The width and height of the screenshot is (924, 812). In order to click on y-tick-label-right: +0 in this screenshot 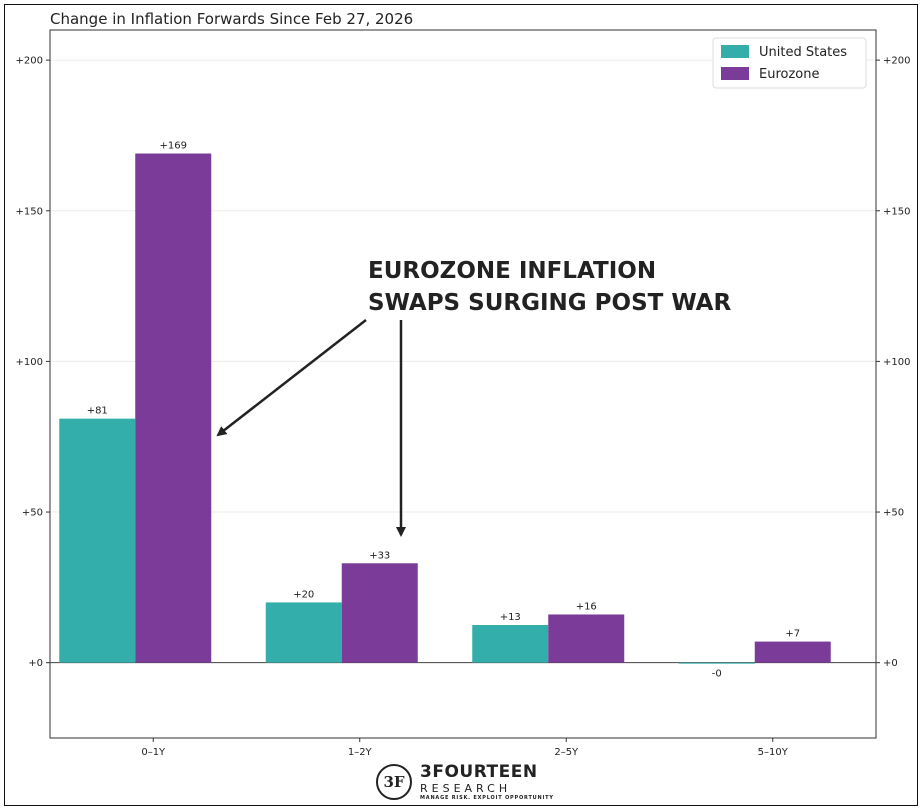, I will do `click(890, 663)`.